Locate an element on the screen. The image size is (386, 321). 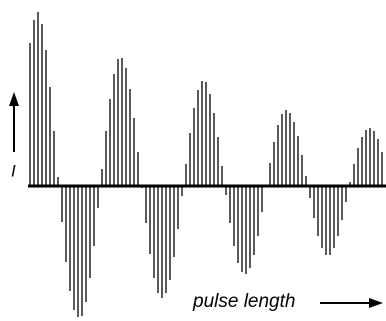
x-axis-label: pulse length is located at coordinates (243, 301).